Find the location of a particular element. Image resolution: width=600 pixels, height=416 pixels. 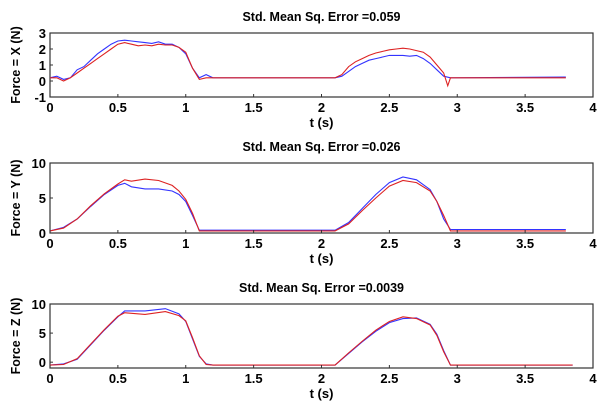

y-tick-label: 2 is located at coordinates (42, 49).